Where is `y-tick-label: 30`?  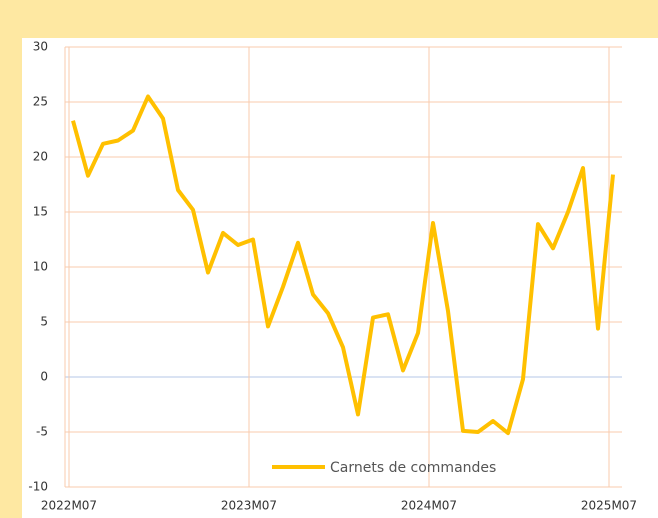 y-tick-label: 30 is located at coordinates (40, 47).